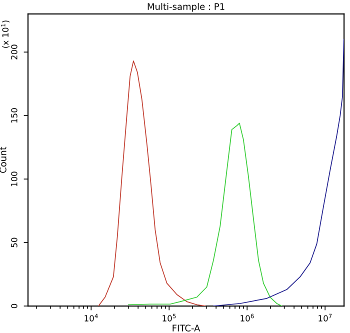 The image size is (350, 333). I want to click on y-axis-title: Count, so click(3, 159).